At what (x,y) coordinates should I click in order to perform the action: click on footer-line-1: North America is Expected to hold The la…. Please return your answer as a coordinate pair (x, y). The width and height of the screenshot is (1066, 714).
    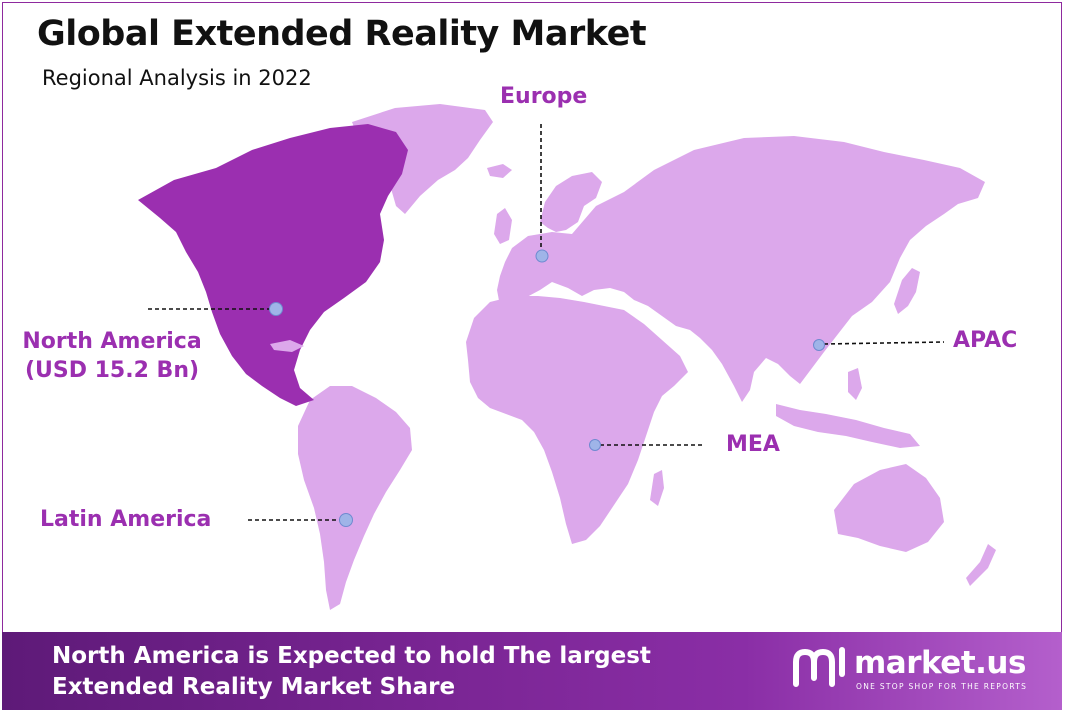
    Looking at the image, I should click on (351, 656).